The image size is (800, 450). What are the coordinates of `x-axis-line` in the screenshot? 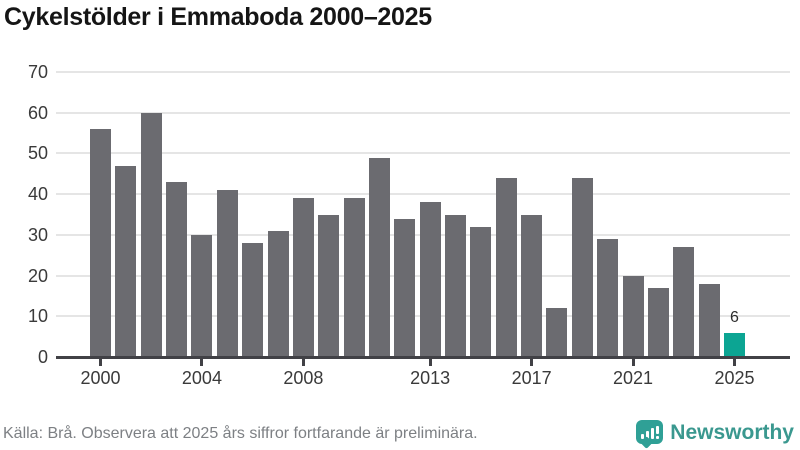 It's located at (423, 357).